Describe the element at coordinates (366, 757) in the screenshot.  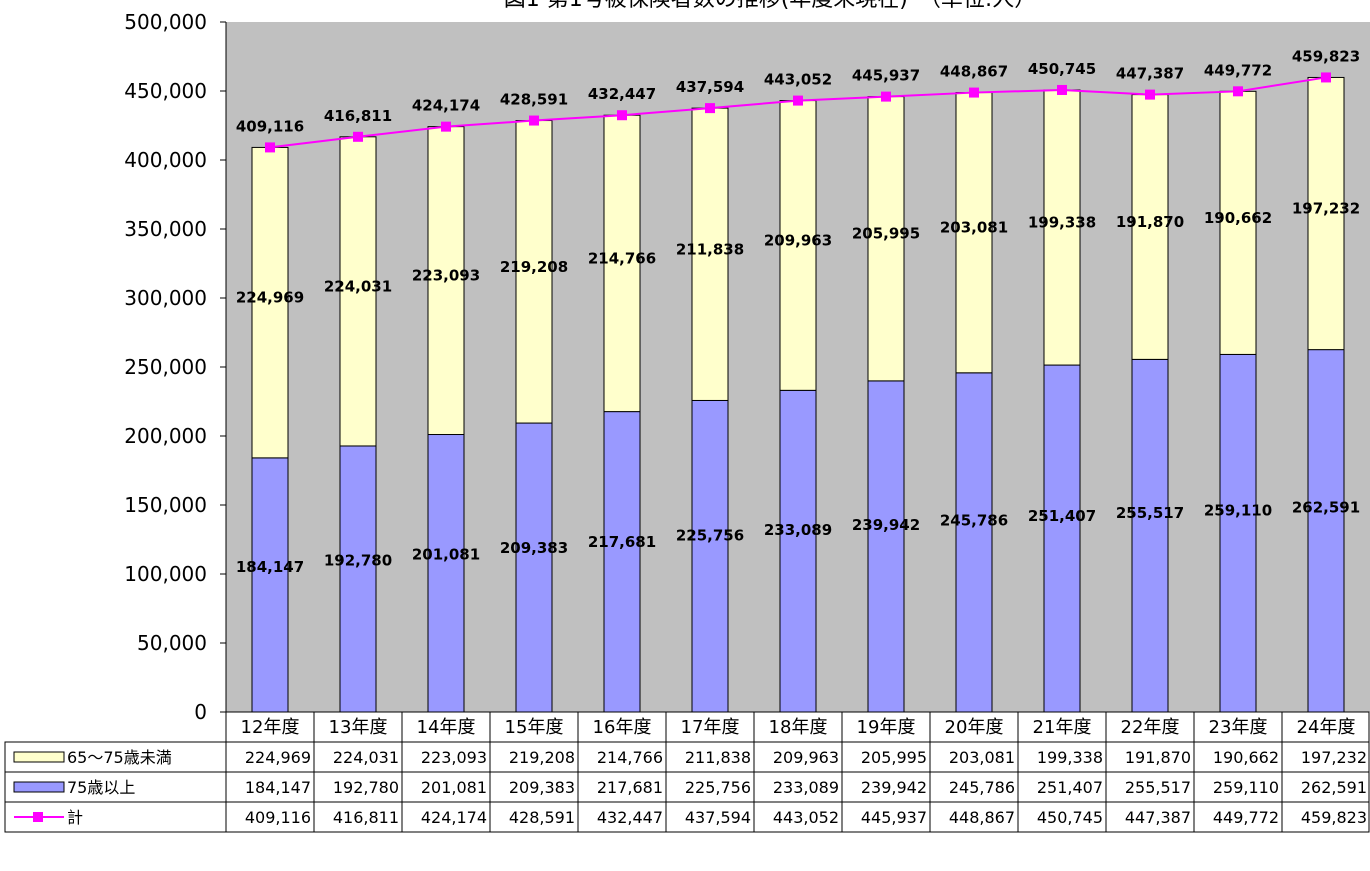
I see `table-cell: 224,031` at that location.